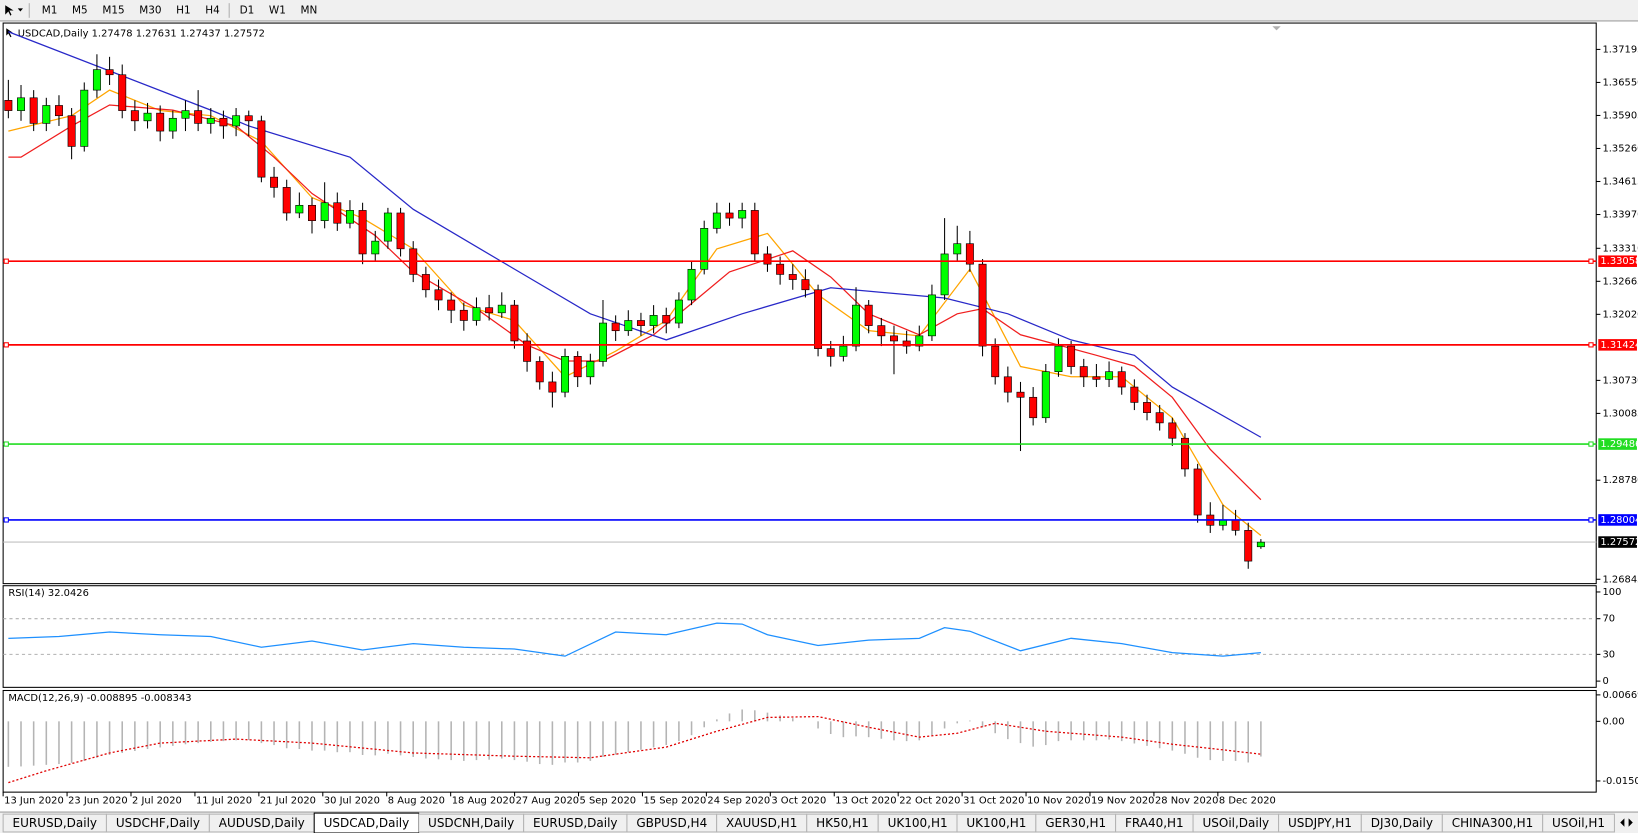 This screenshot has height=833, width=1638. Describe the element at coordinates (224, 801) in the screenshot. I see `x-tick-label: 11 Jul 2020` at that location.